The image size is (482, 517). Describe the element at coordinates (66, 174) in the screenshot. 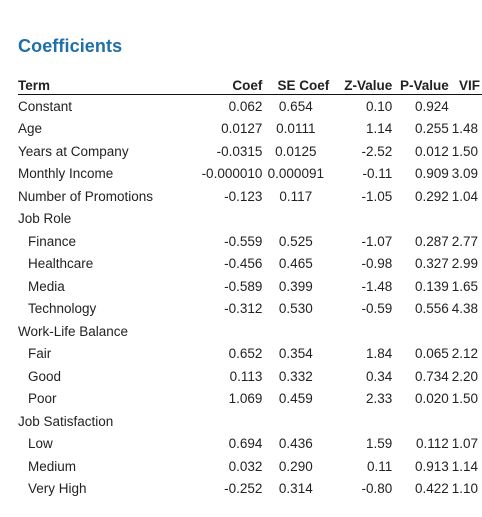

I see `cell-term: Monthly Income` at that location.